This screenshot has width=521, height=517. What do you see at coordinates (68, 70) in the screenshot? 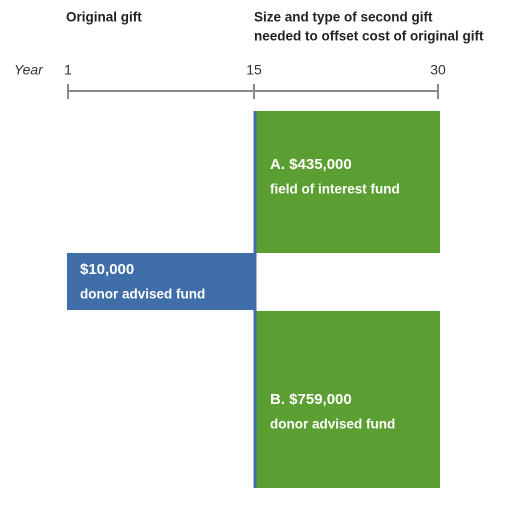
I see `tick-label: 1` at bounding box center [68, 70].